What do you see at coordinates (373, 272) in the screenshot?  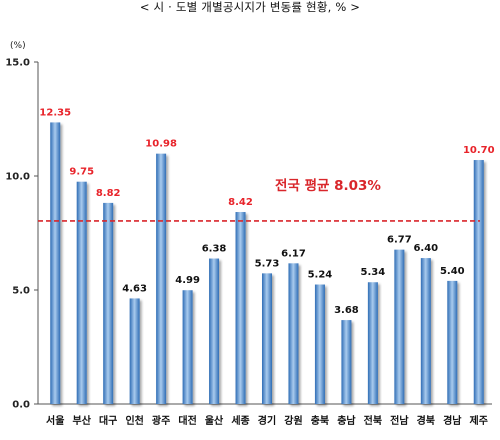 I see `data-label: 5.34` at bounding box center [373, 272].